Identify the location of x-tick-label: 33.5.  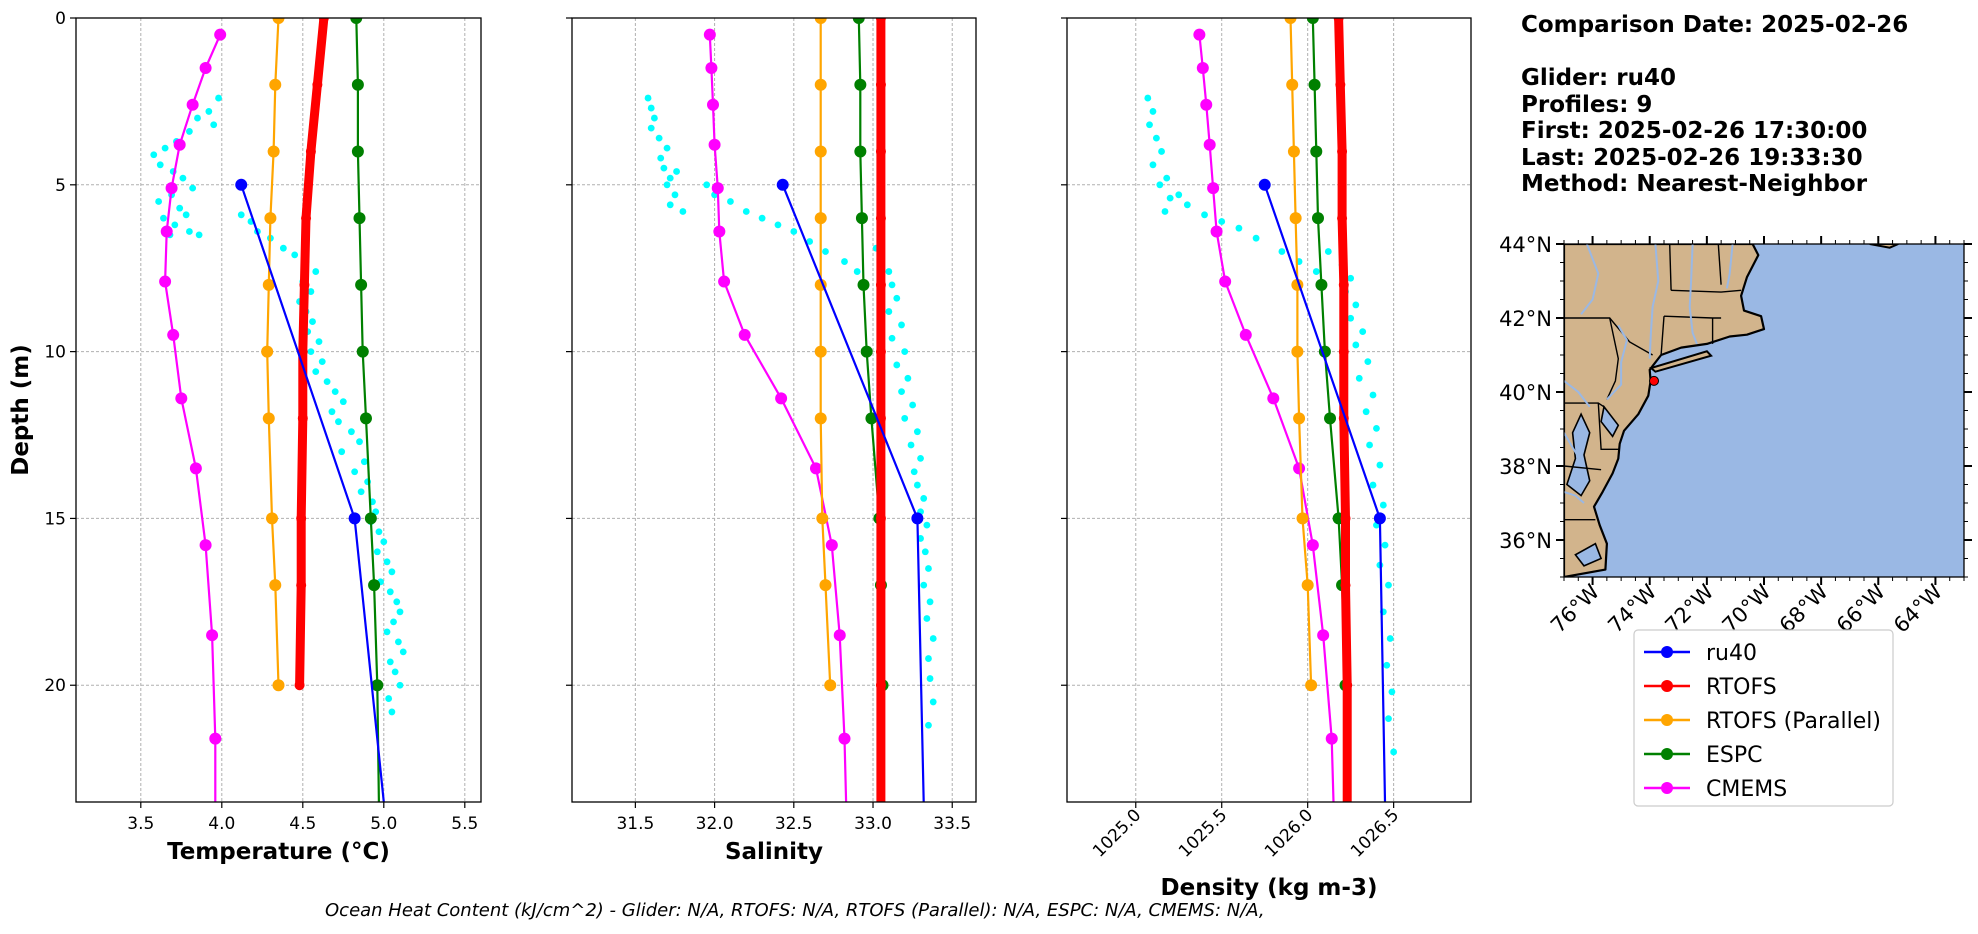
(952, 824).